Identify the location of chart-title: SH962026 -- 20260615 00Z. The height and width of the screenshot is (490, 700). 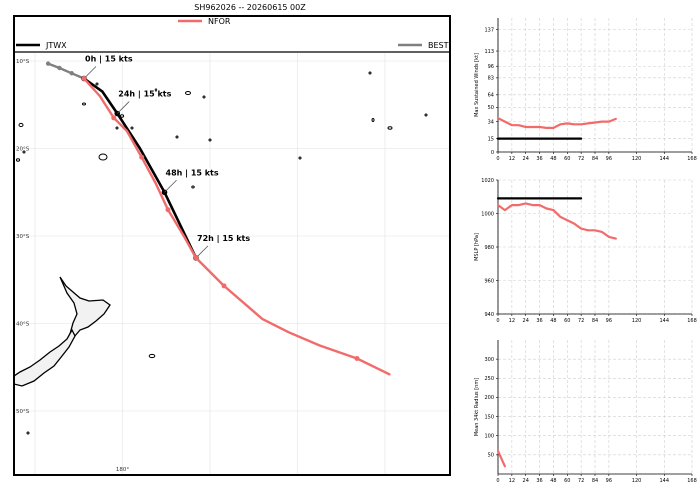
(250, 7).